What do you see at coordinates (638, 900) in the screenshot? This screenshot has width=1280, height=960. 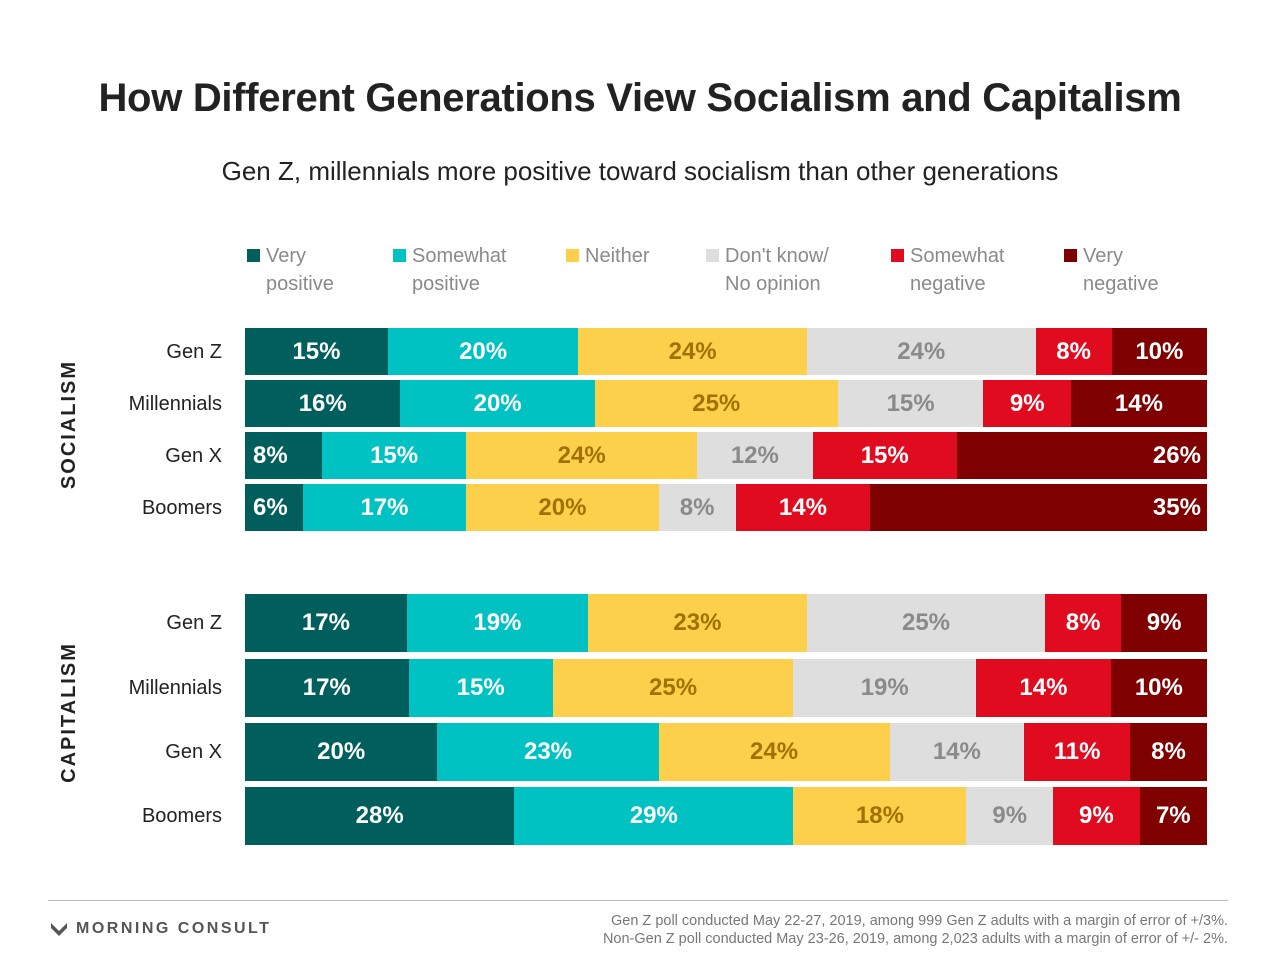 I see `footer-divider` at bounding box center [638, 900].